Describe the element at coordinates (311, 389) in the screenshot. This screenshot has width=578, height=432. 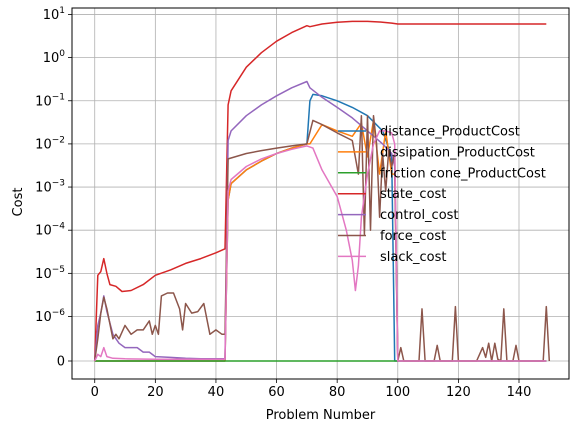
I see `x-axis: 0 20 40 60 80 100 120 140` at that location.